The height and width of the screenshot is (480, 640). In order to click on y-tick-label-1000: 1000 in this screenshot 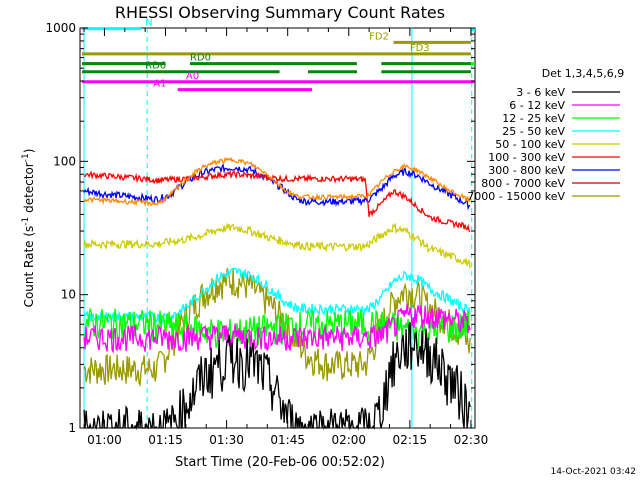, I will do `click(60, 28)`.